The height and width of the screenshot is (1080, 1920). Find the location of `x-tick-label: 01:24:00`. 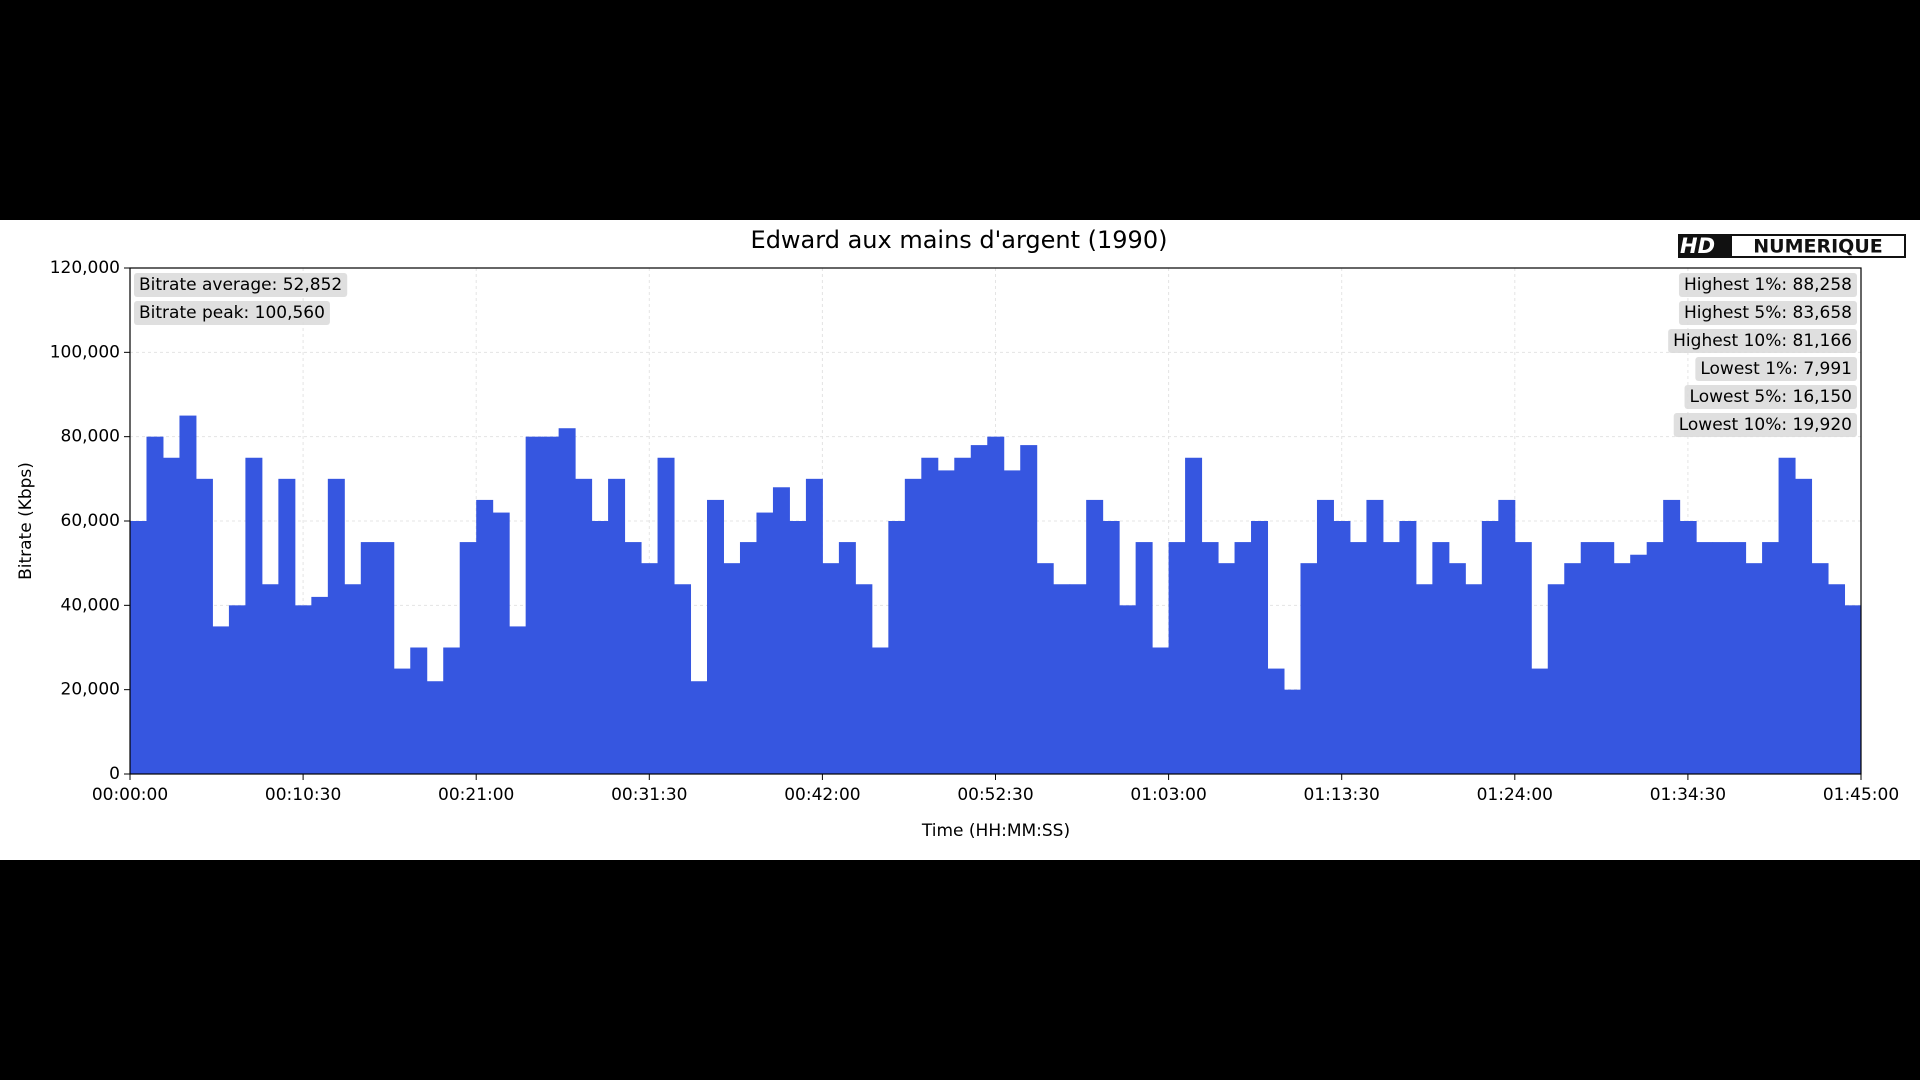

x-tick-label: 01:24:00 is located at coordinates (1515, 795).